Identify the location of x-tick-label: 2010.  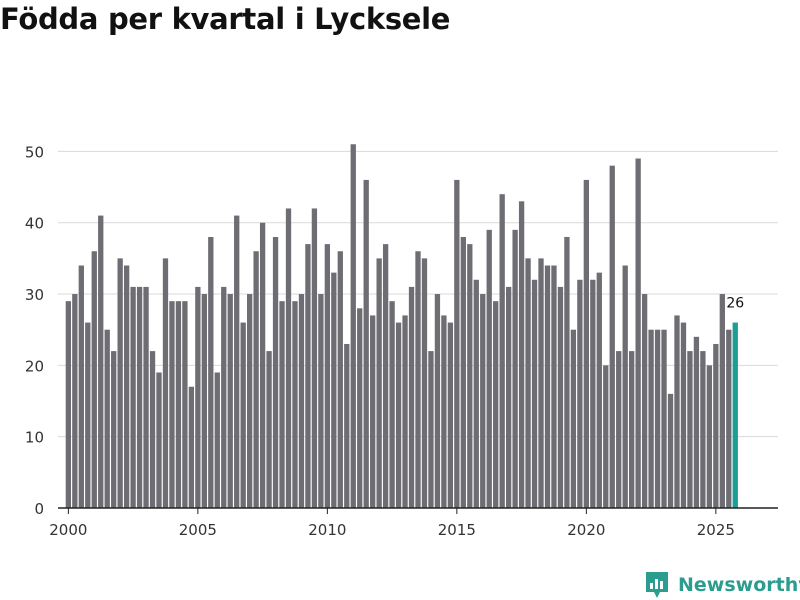
(327, 530).